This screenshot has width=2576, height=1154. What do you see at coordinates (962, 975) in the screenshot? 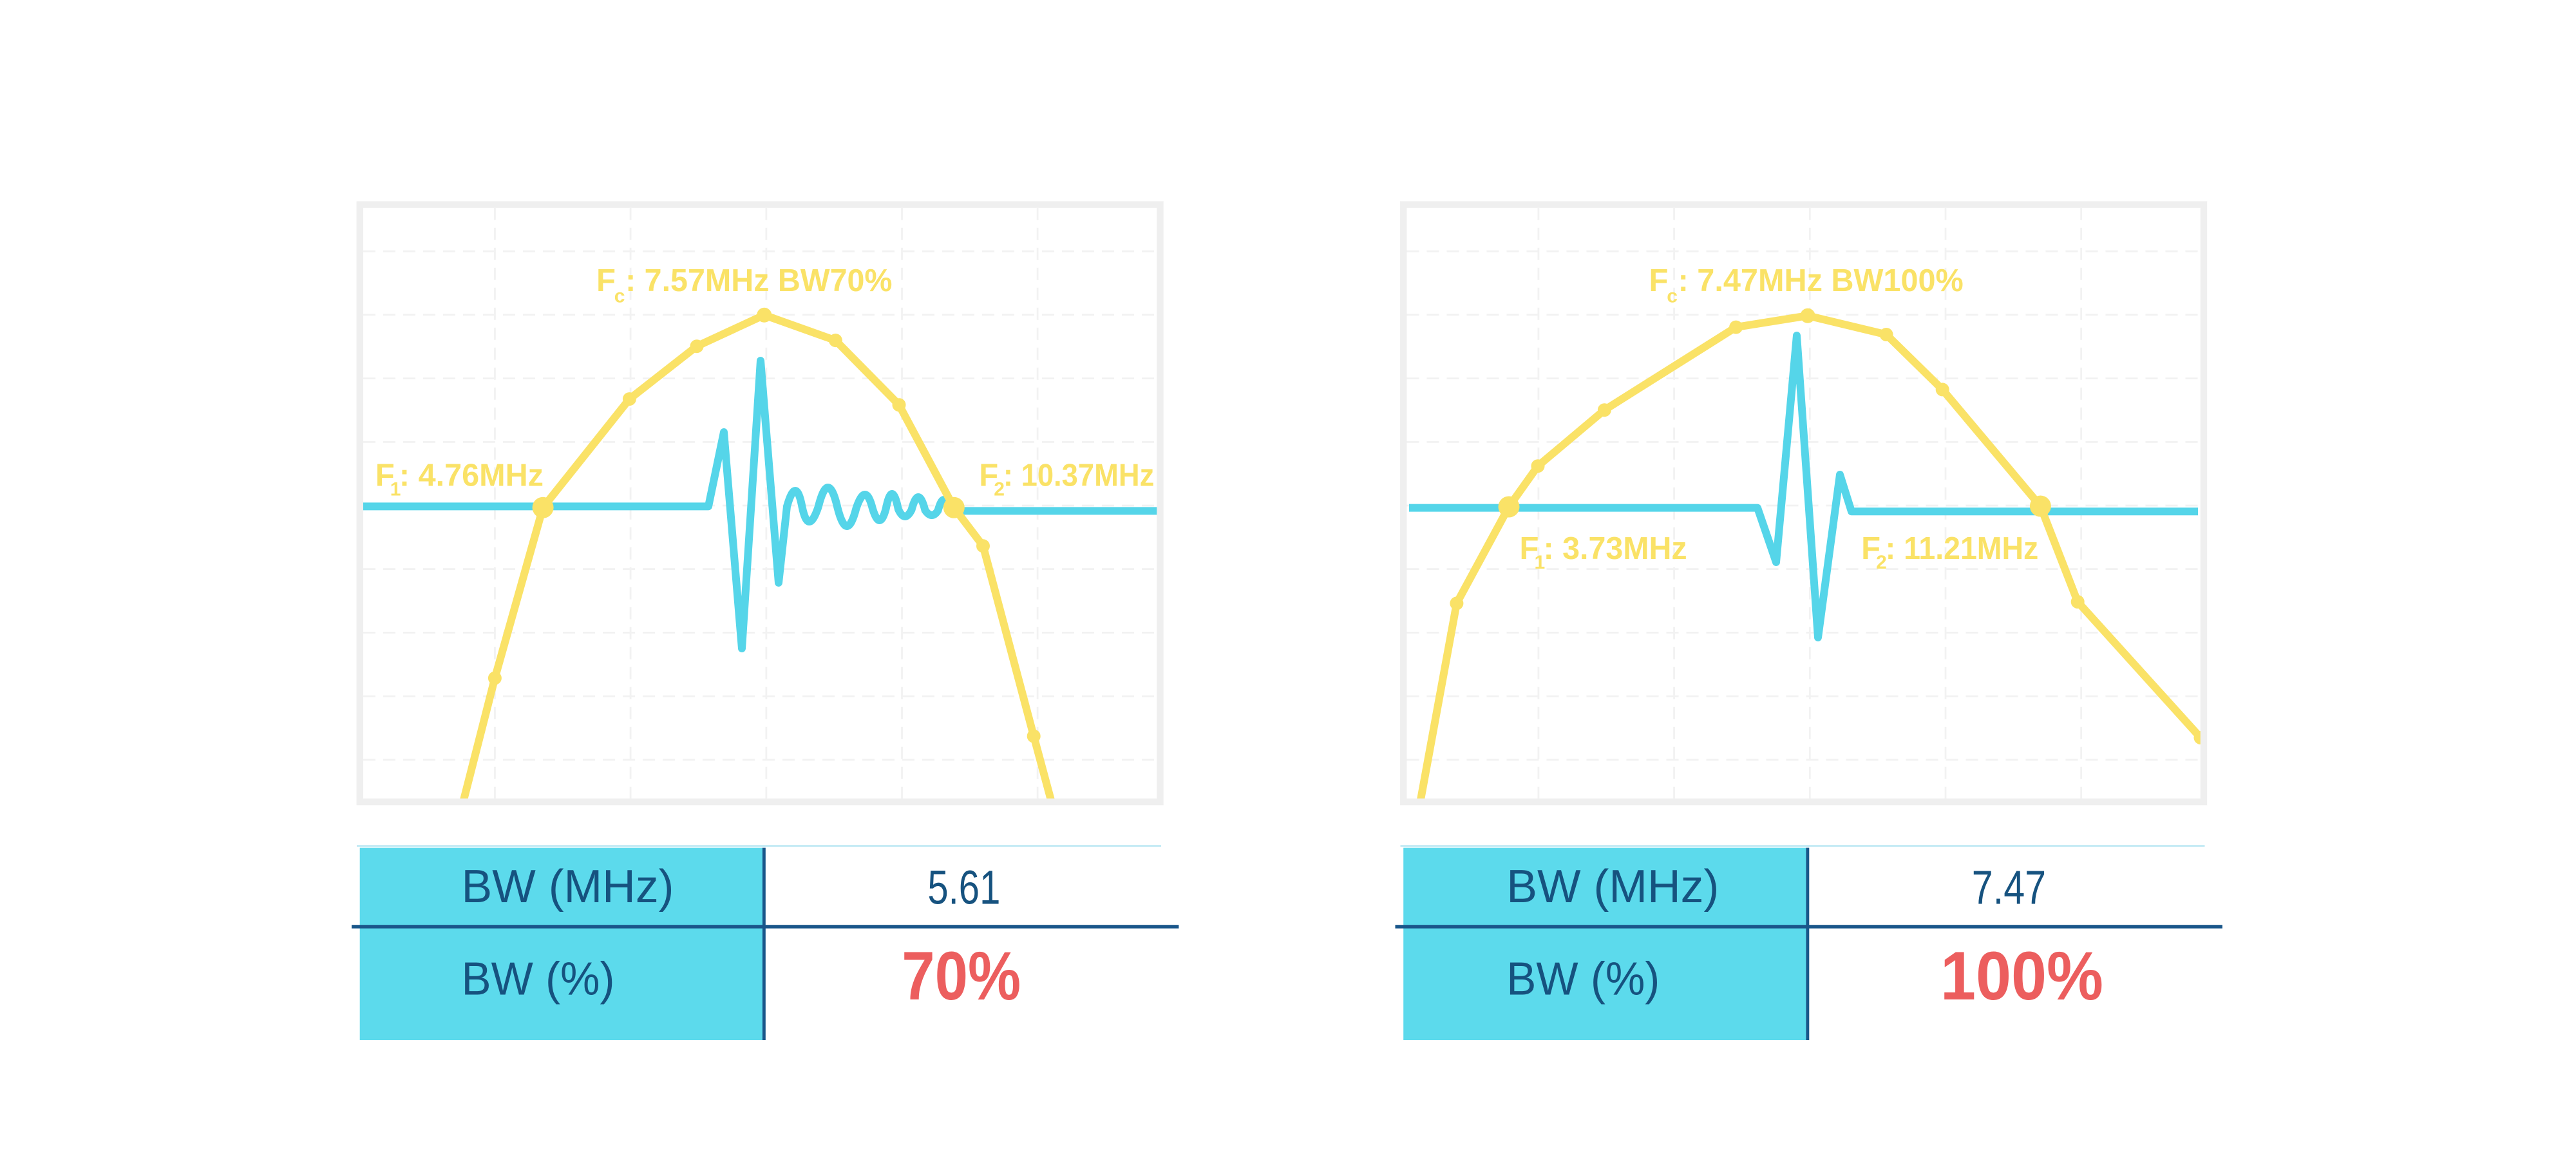
I see `svg-text: 70%` at bounding box center [962, 975].